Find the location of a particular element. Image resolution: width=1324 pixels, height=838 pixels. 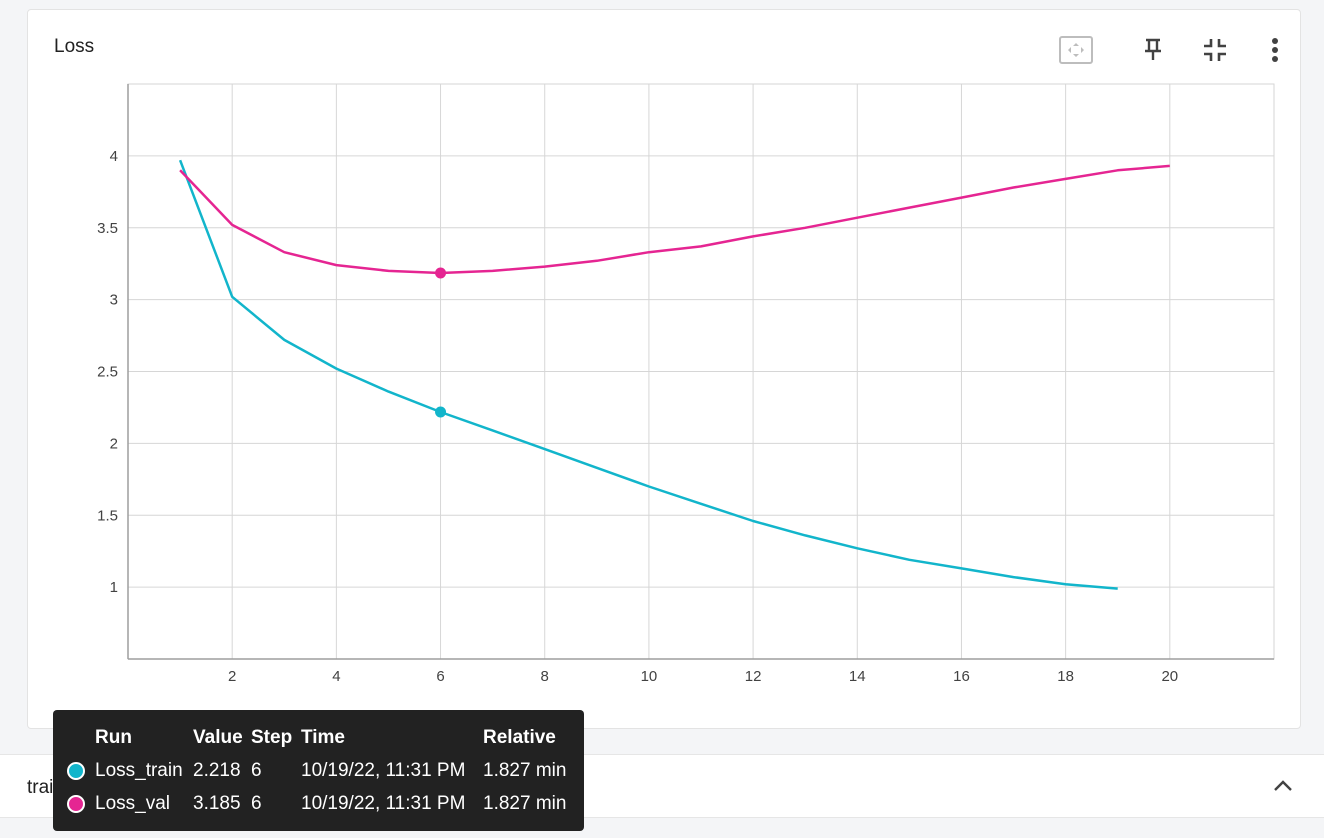

y-tick-label: 3.5 is located at coordinates (107, 228).